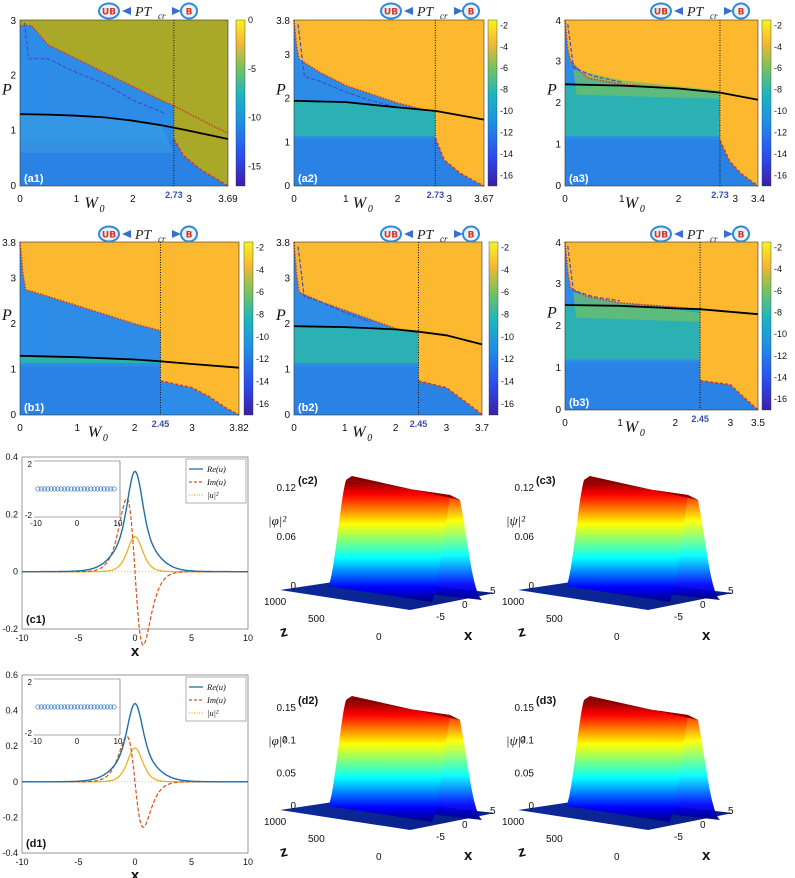 The image size is (795, 878). I want to click on panel-label: (d2), so click(308, 701).